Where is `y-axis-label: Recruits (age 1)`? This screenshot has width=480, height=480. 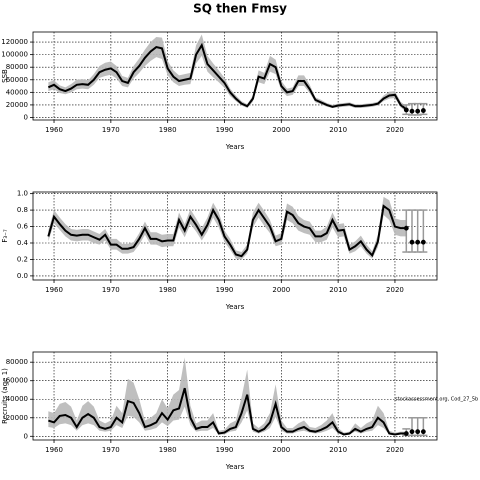
y-axis-label: Recruits (age 1) is located at coordinates (5, 396).